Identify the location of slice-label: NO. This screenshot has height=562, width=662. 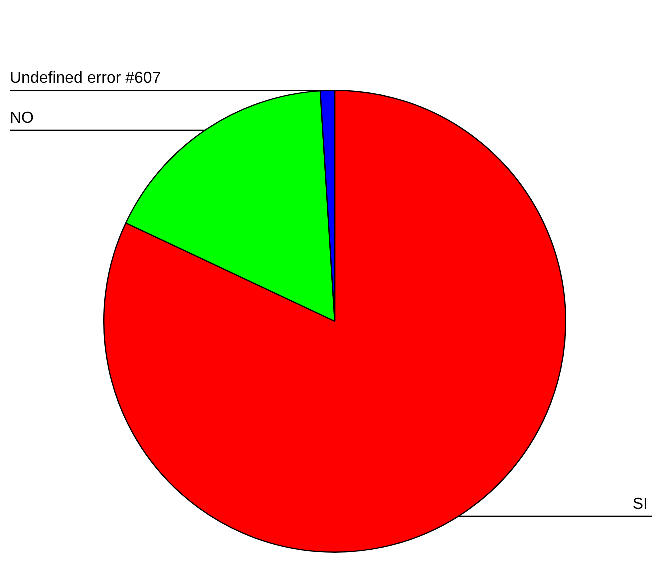
(22, 118).